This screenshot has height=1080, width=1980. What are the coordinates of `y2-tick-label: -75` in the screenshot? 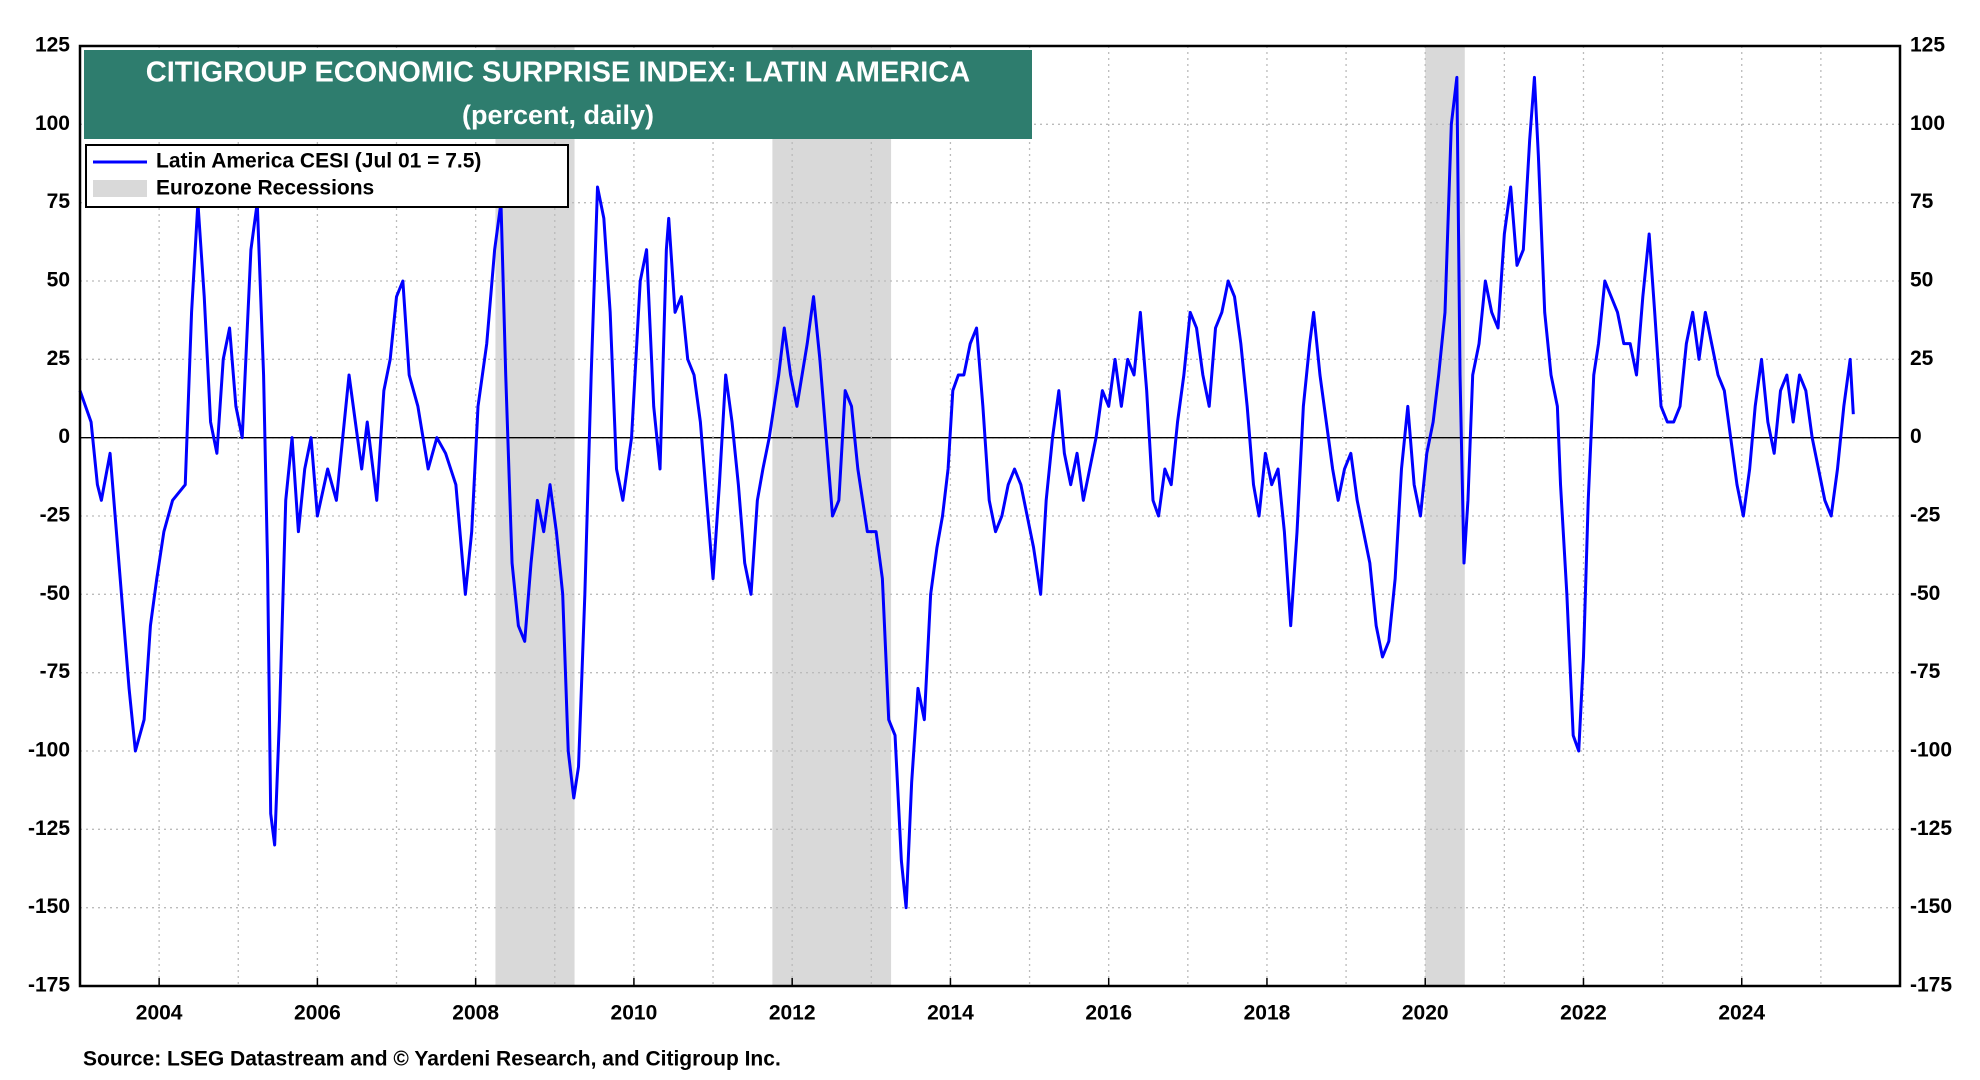 It's located at (1925, 671).